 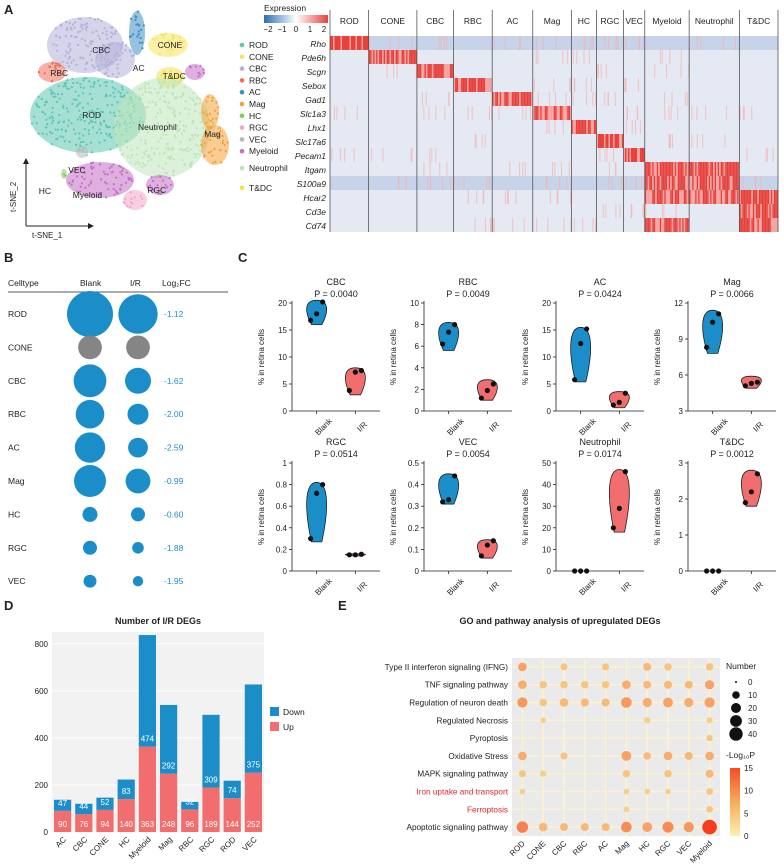 What do you see at coordinates (99, 846) in the screenshot?
I see `bar-category: CONE` at bounding box center [99, 846].